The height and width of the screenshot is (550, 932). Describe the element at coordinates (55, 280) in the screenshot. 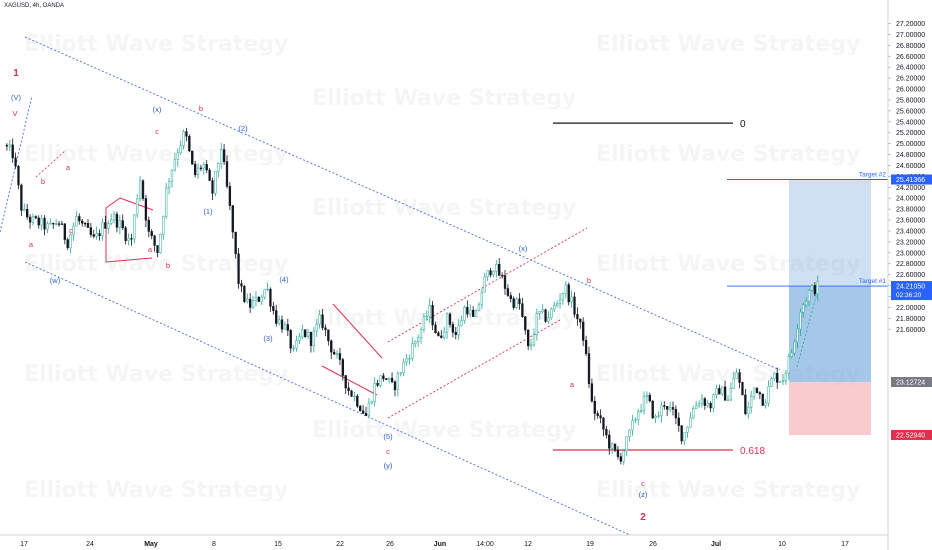

I see `wave-label: (w)` at that location.